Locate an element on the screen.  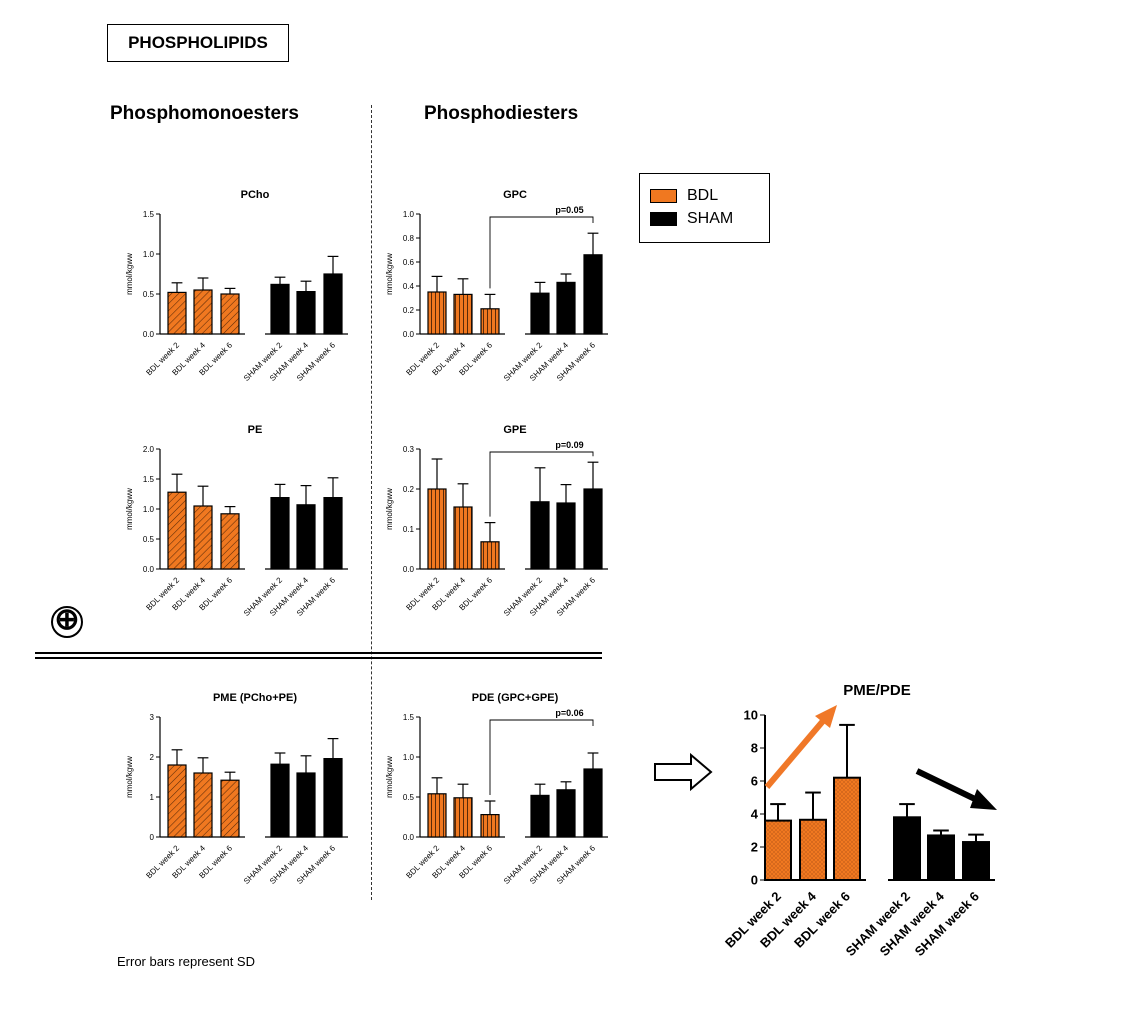
section-divider-top is located at coordinates (318, 653).